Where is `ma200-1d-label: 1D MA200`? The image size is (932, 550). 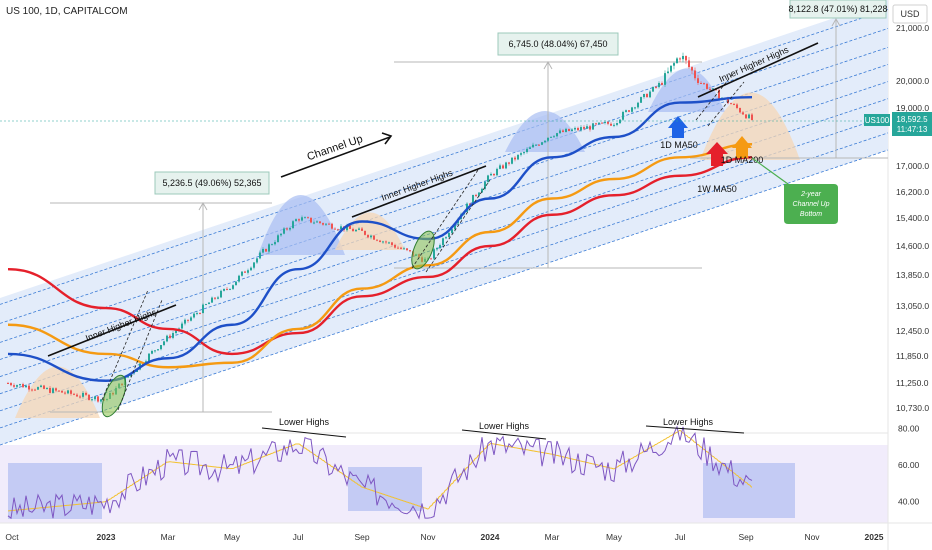 ma200-1d-label: 1D MA200 is located at coordinates (742, 160).